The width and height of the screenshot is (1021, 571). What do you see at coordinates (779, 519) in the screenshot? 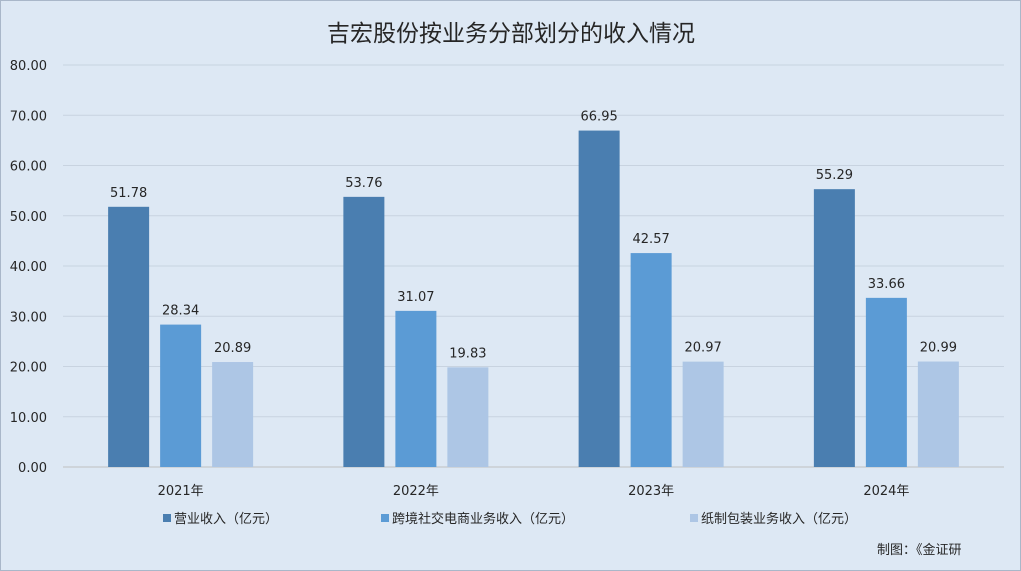
I see `legend-label: 纸制包装业务收入（亿元）` at bounding box center [779, 519].